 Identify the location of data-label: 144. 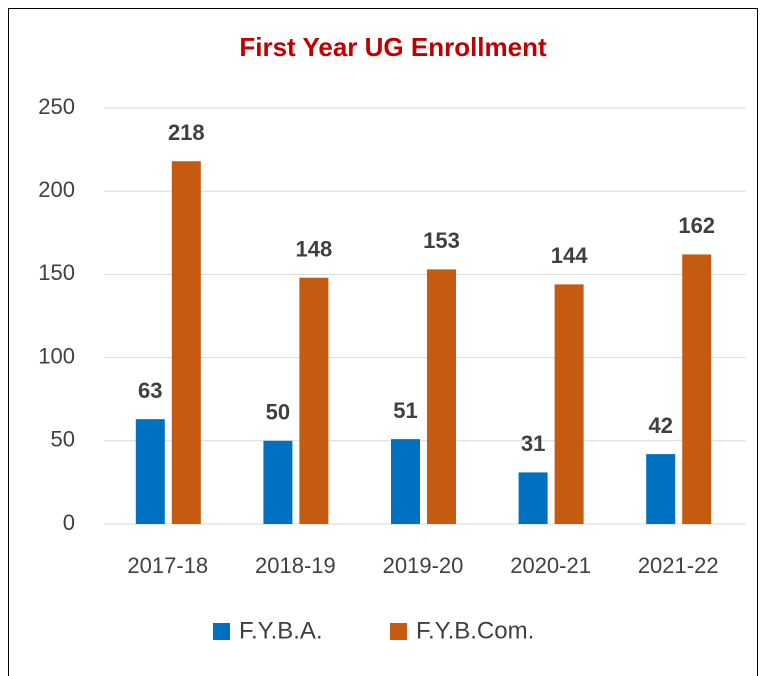
(569, 255).